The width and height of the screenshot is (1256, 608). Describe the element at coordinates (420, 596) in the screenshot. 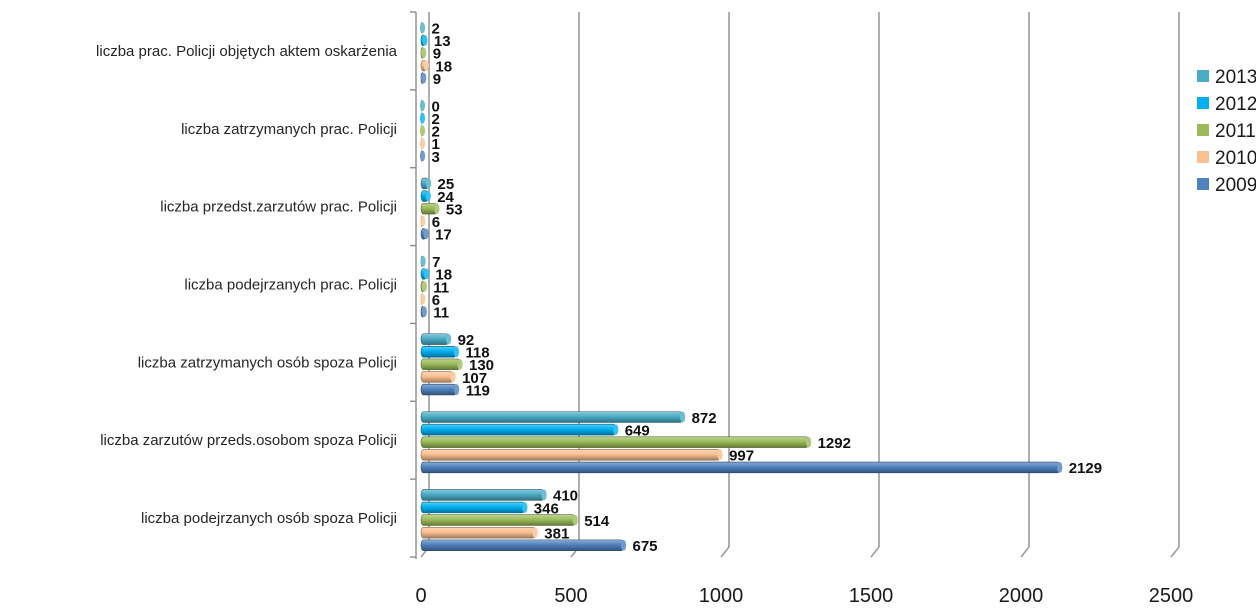

I see `x-tick-label-0: 0` at that location.